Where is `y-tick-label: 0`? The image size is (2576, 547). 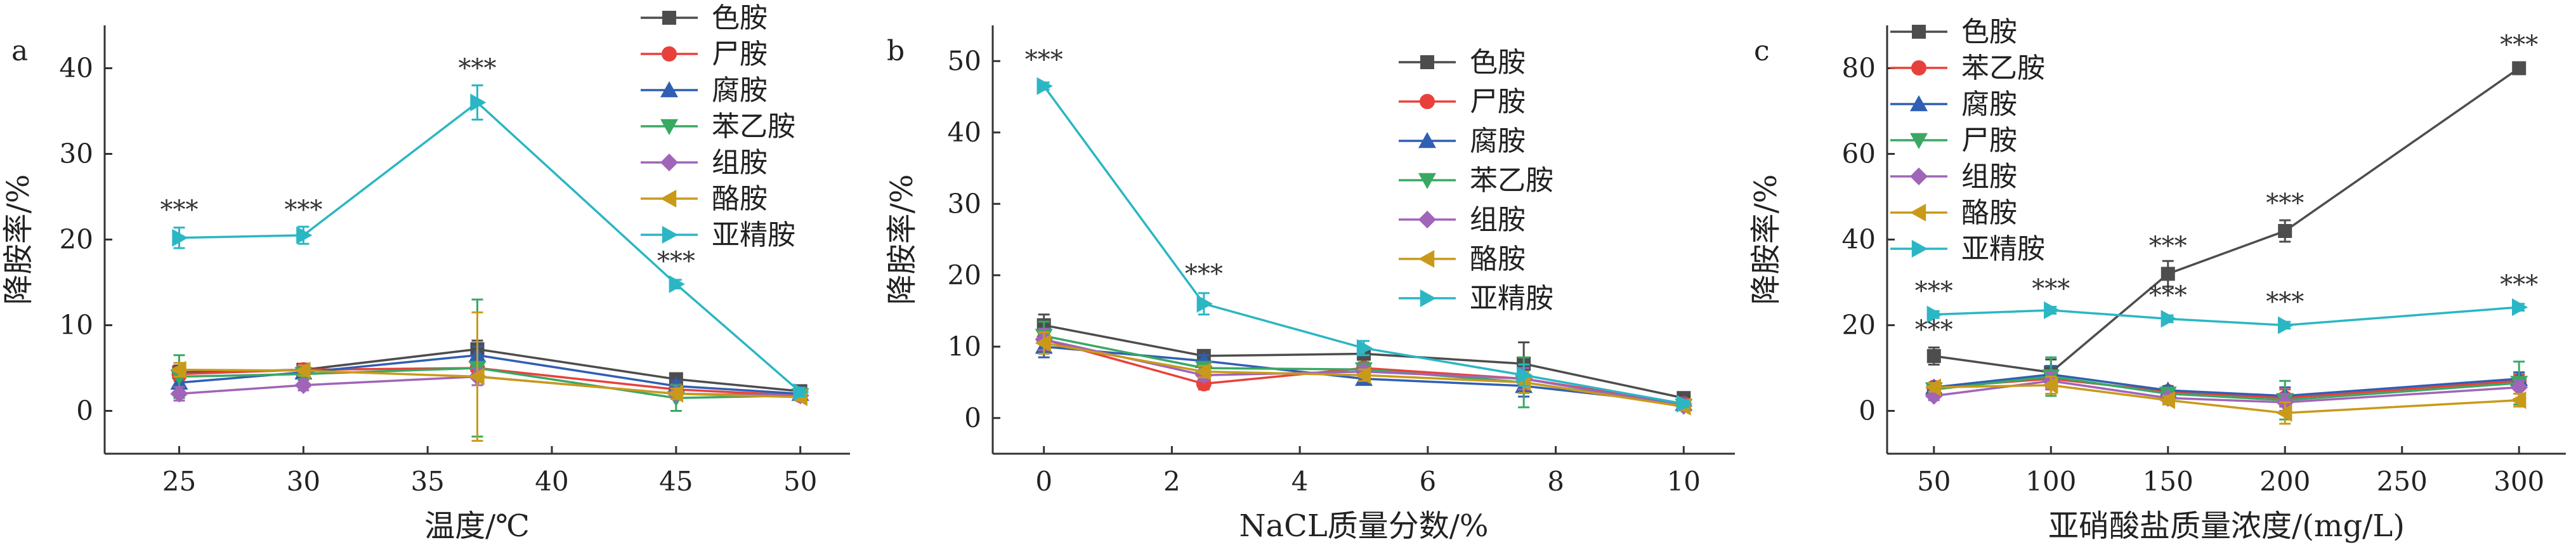 y-tick-label: 0 is located at coordinates (973, 417).